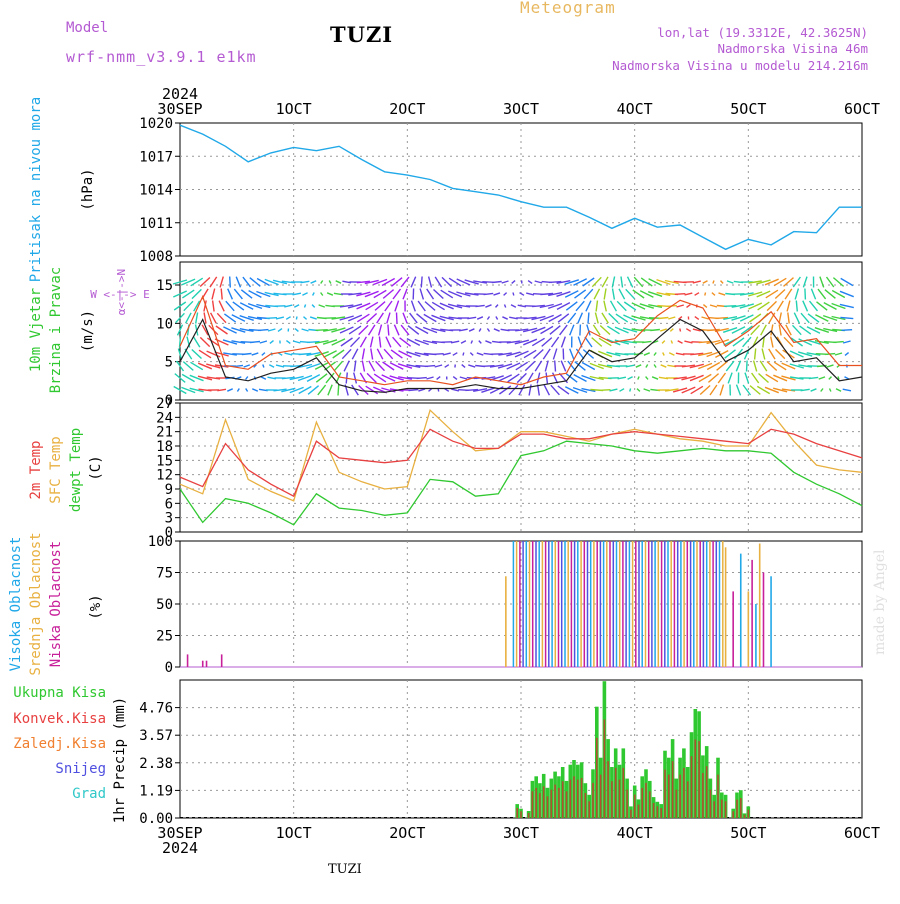 The width and height of the screenshot is (900, 904). Describe the element at coordinates (635, 833) in the screenshot. I see `time-tick-bottom: 4OCT` at that location.